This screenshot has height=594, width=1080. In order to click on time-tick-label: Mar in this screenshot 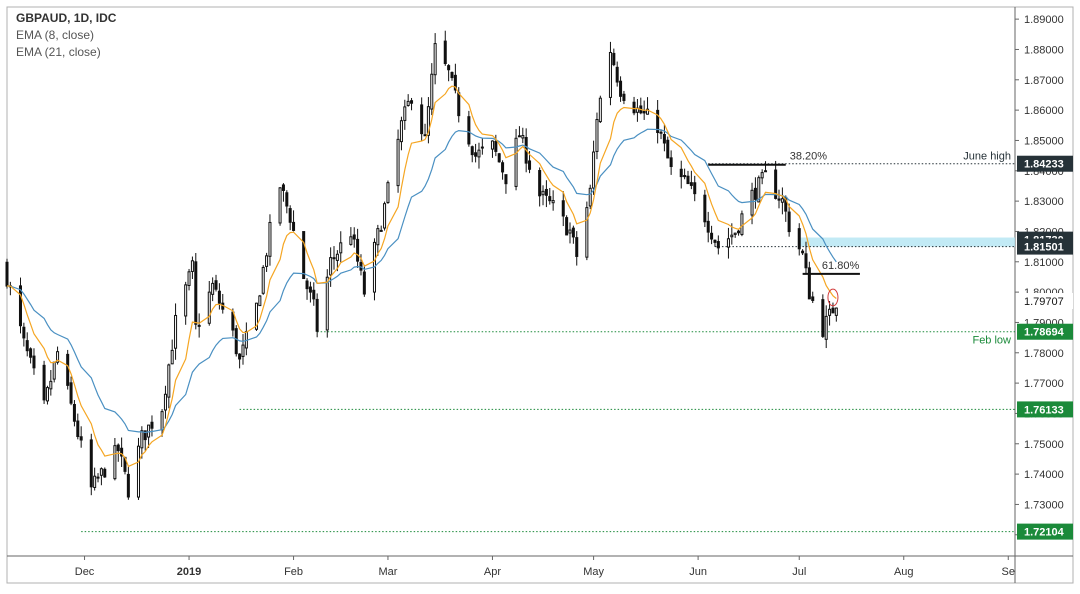, I will do `click(387, 572)`.